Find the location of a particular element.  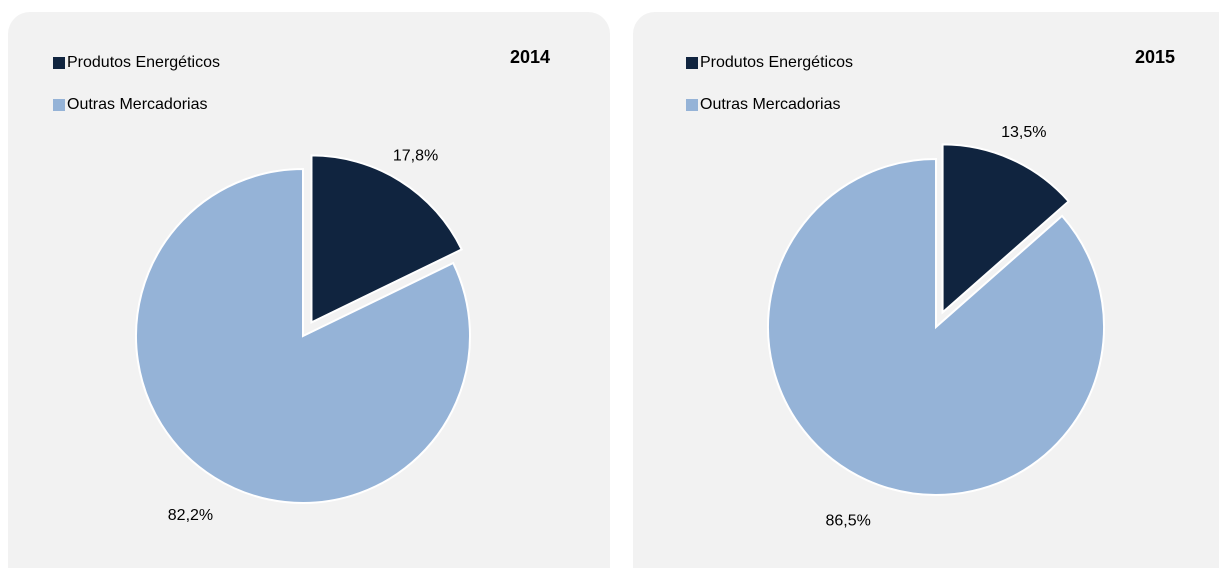

chart-title: 2014 is located at coordinates (530, 57).